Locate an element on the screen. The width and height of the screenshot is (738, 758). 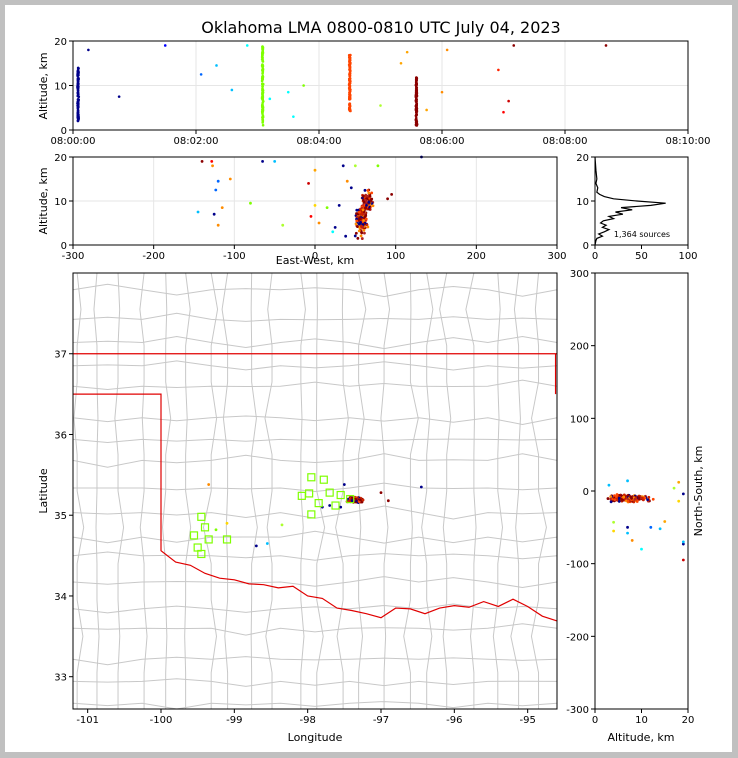
time-tick-label: 08:04:00 is located at coordinates (319, 141).